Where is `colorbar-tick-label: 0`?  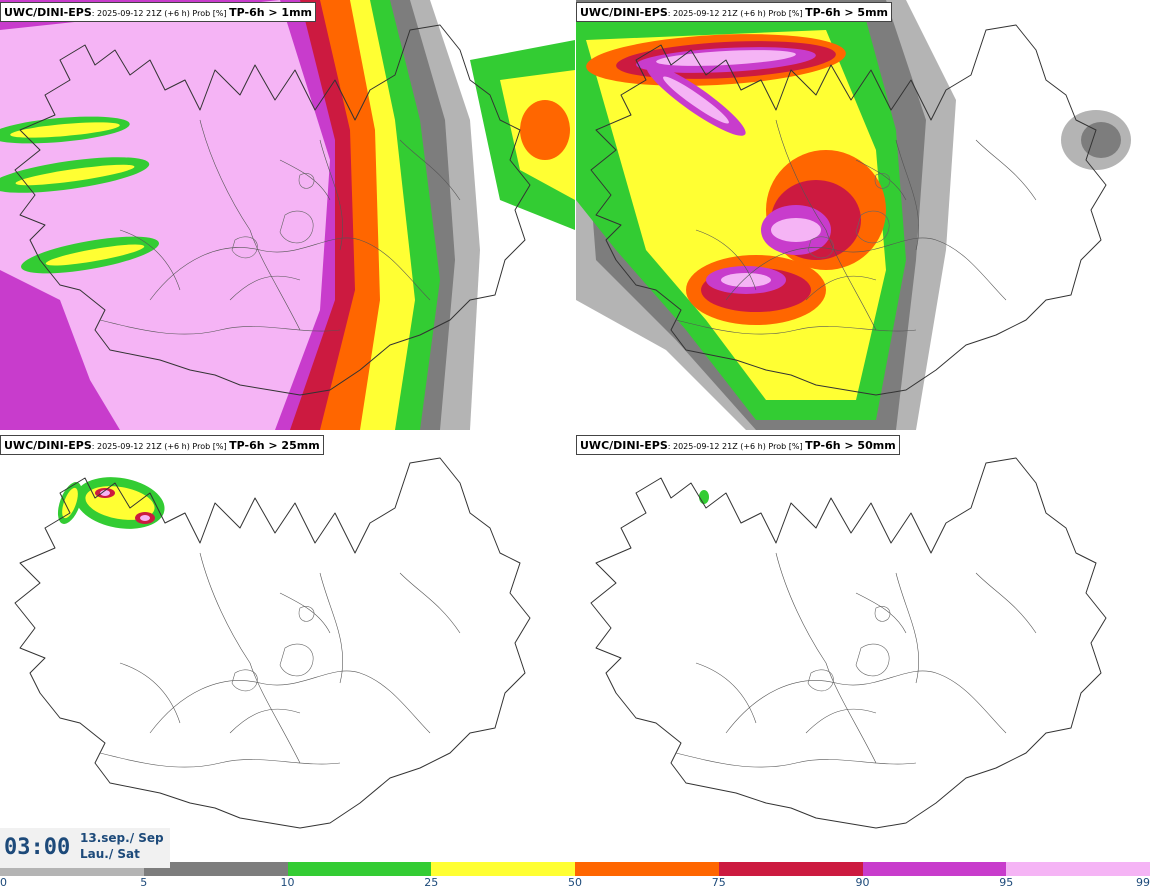 colorbar-tick-label: 0 is located at coordinates (3, 882).